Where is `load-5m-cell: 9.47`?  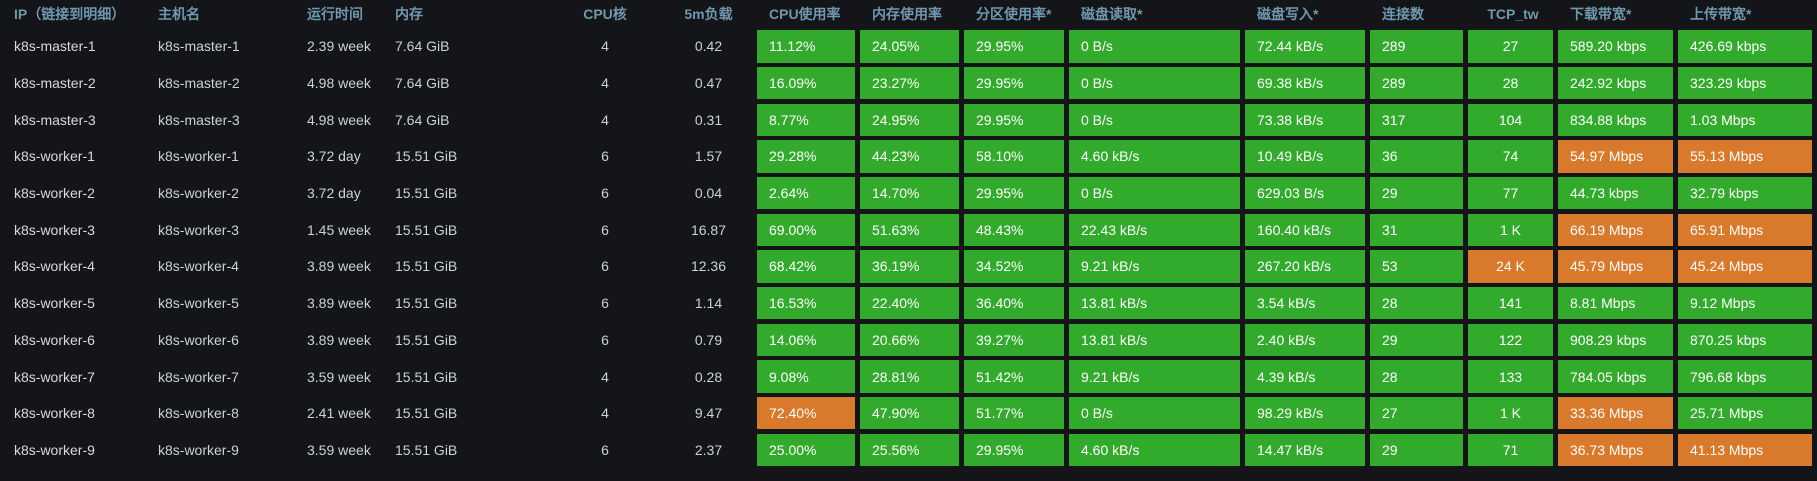
load-5m-cell: 9.47 is located at coordinates (708, 413).